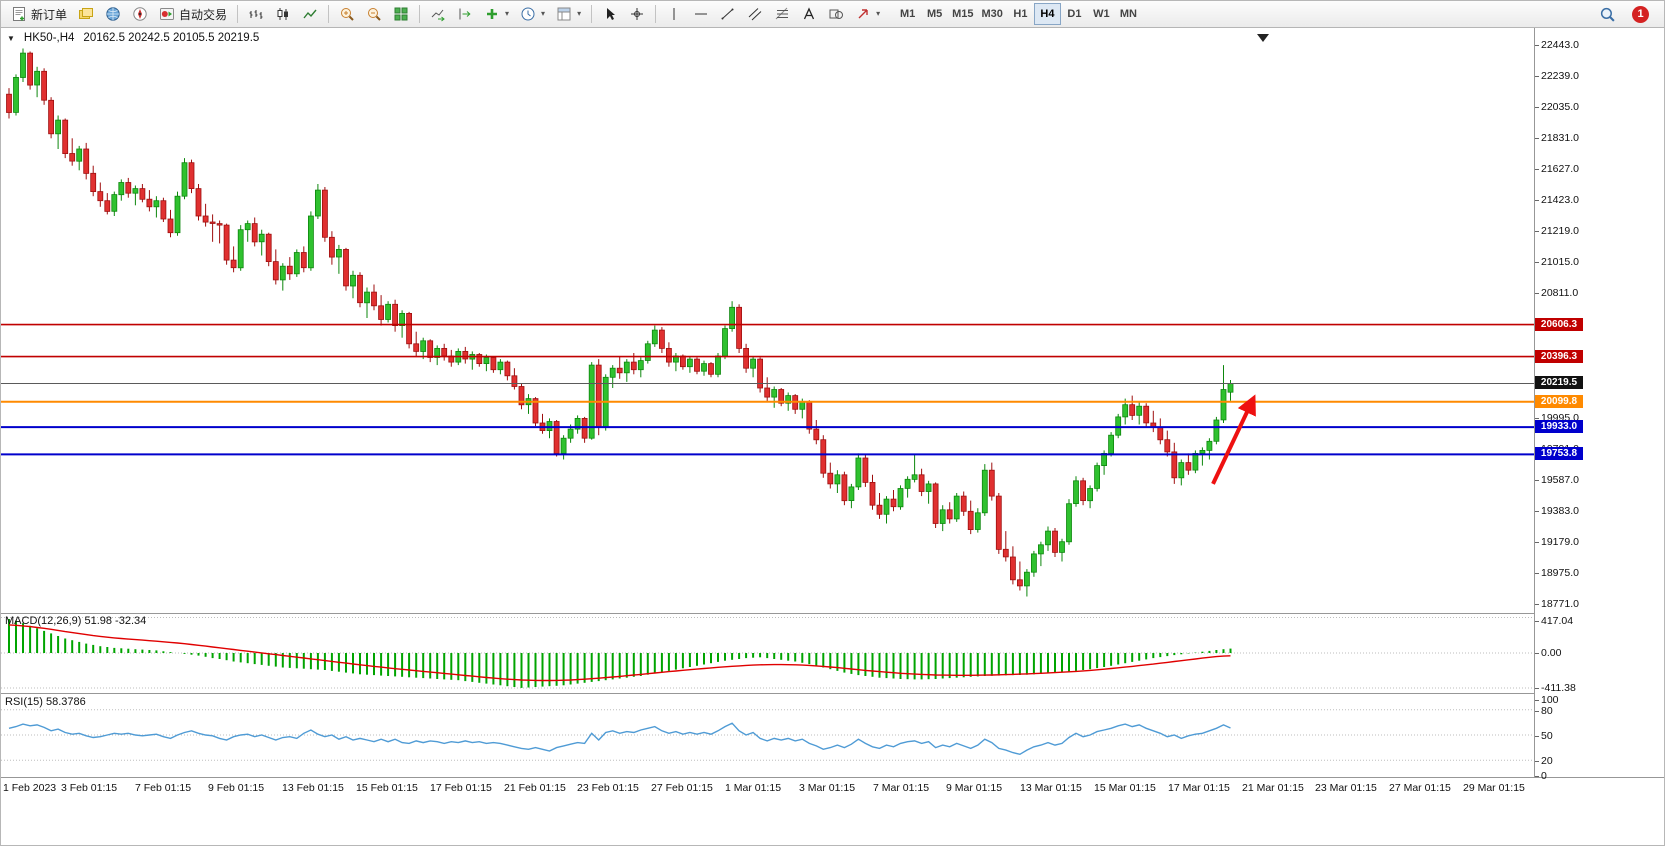 The height and width of the screenshot is (846, 1665). Describe the element at coordinates (1607, 14) in the screenshot. I see `search-icon` at that location.